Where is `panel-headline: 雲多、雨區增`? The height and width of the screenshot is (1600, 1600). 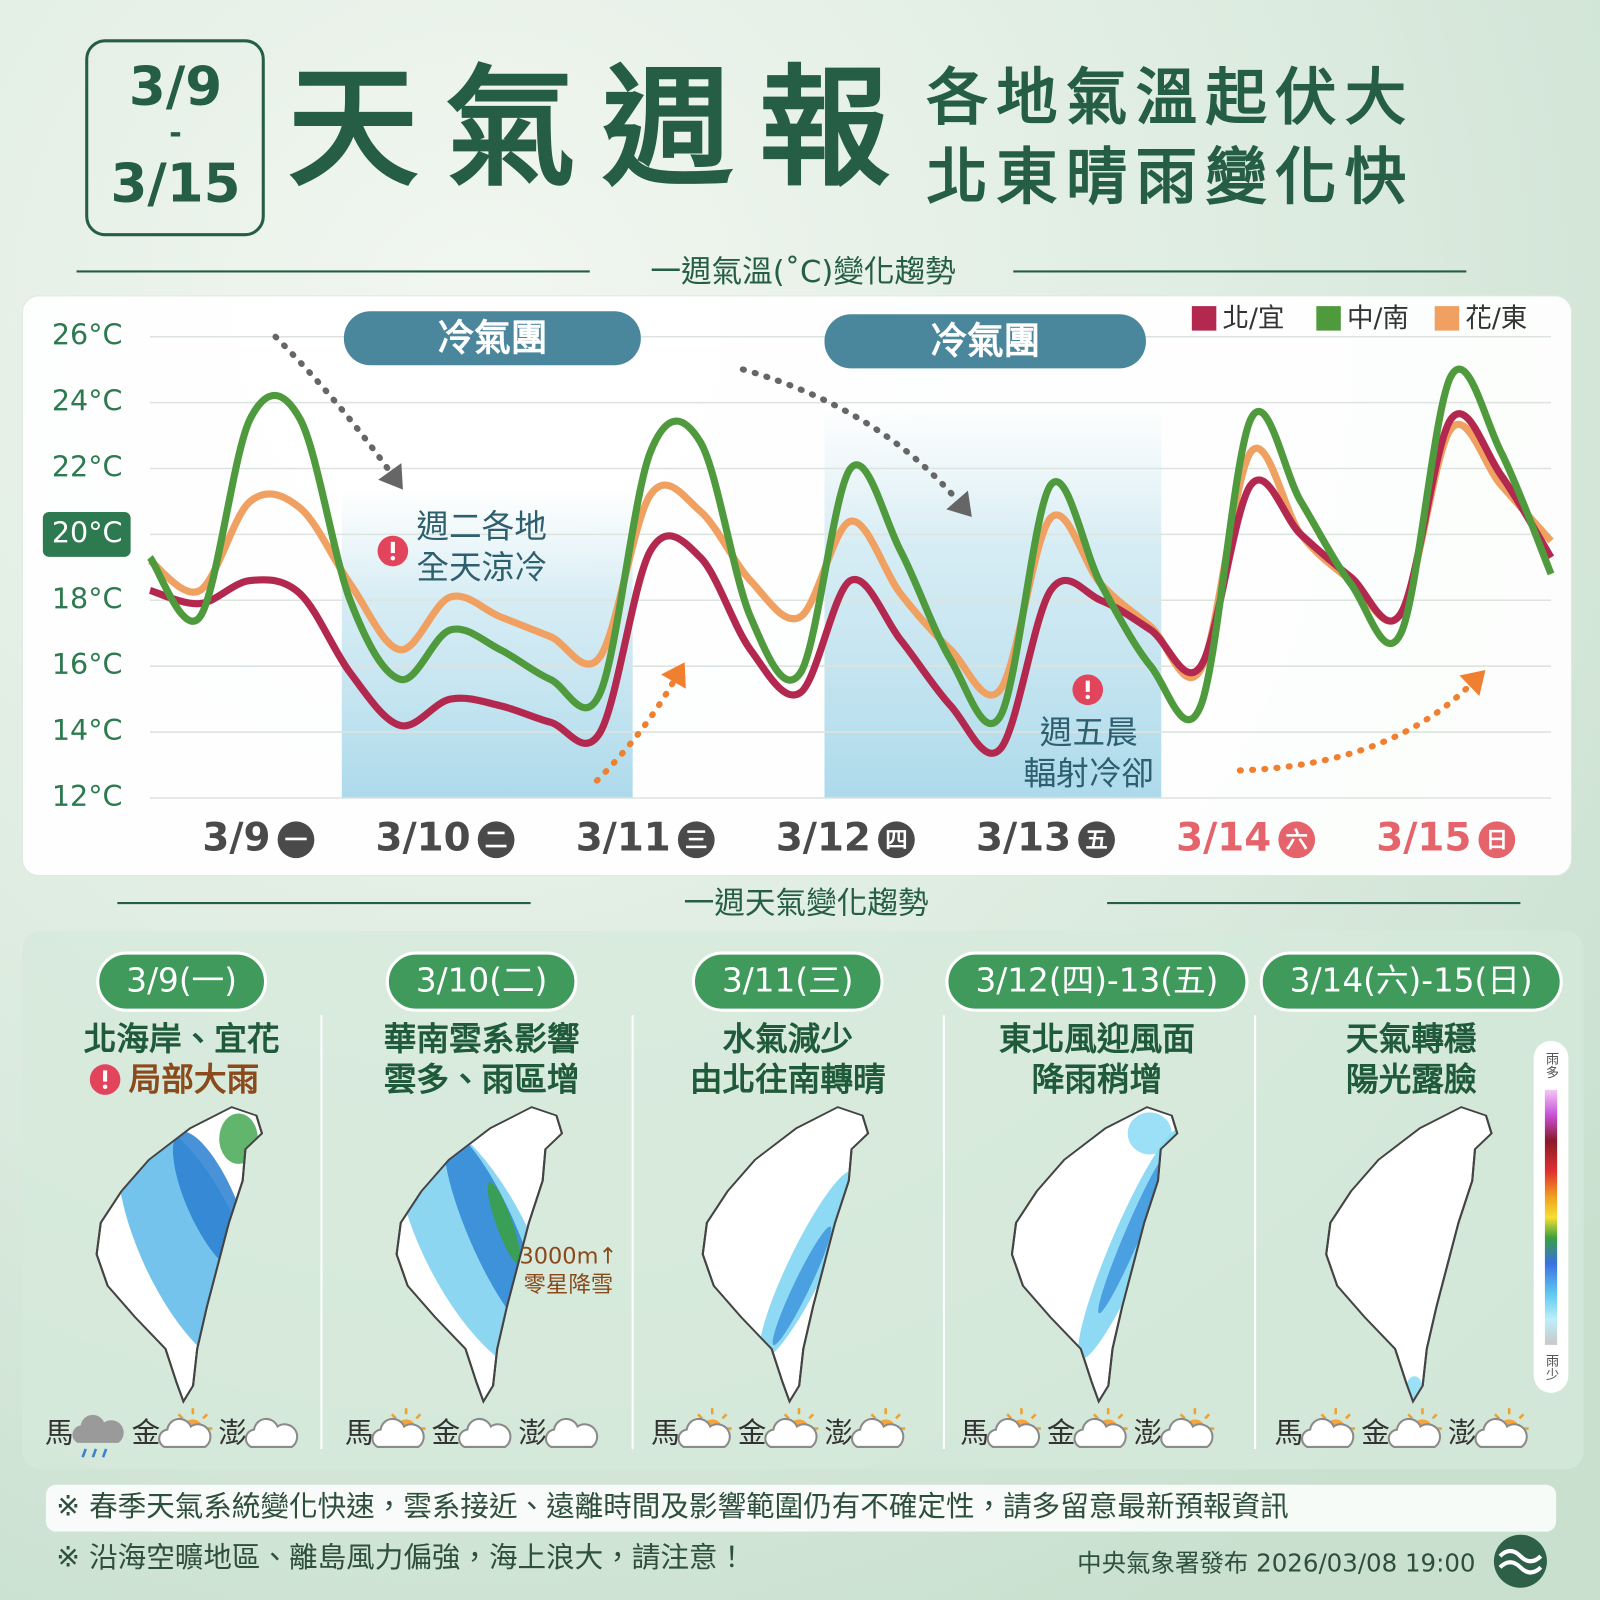
panel-headline: 雲多、雨區增 is located at coordinates (482, 1080).